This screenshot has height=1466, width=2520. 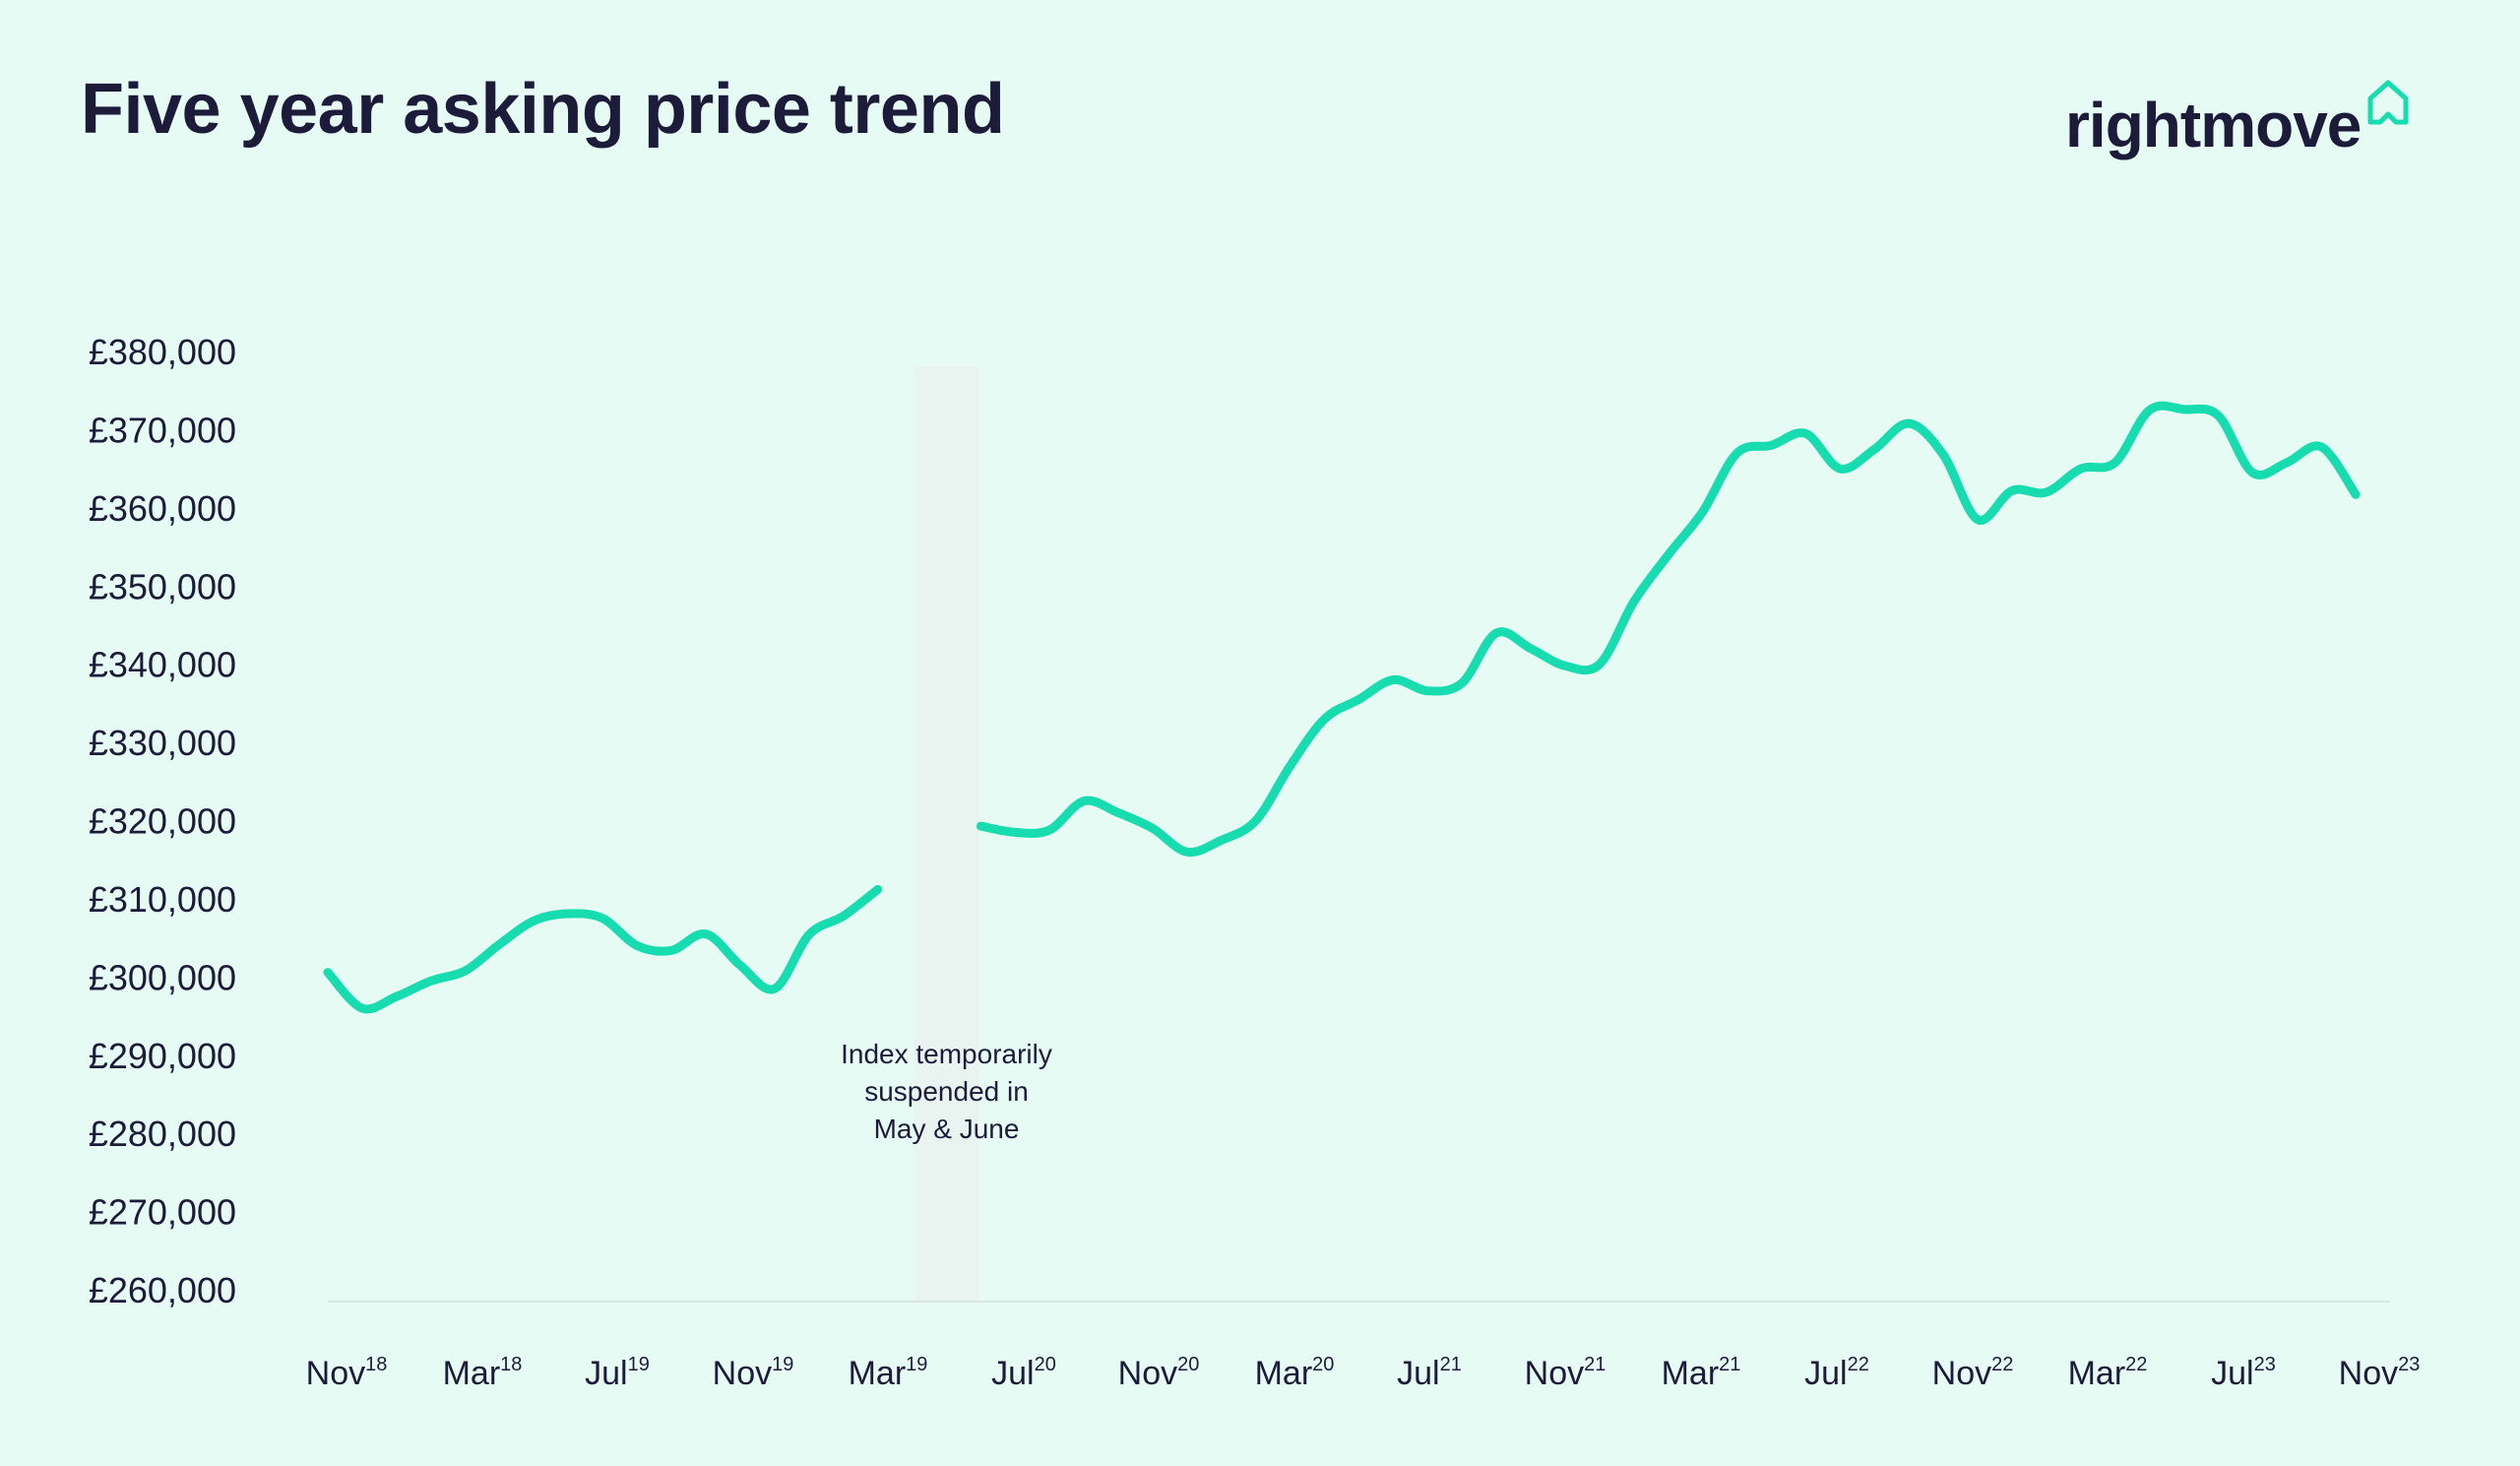 I want to click on annotation-line: May & June, so click(x=947, y=1129).